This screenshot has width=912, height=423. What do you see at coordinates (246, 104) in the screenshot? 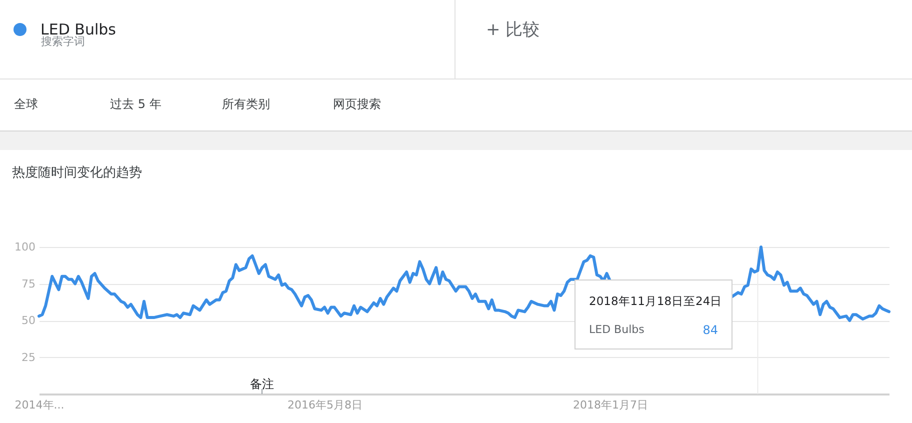
I see `text: 所有类别` at bounding box center [246, 104].